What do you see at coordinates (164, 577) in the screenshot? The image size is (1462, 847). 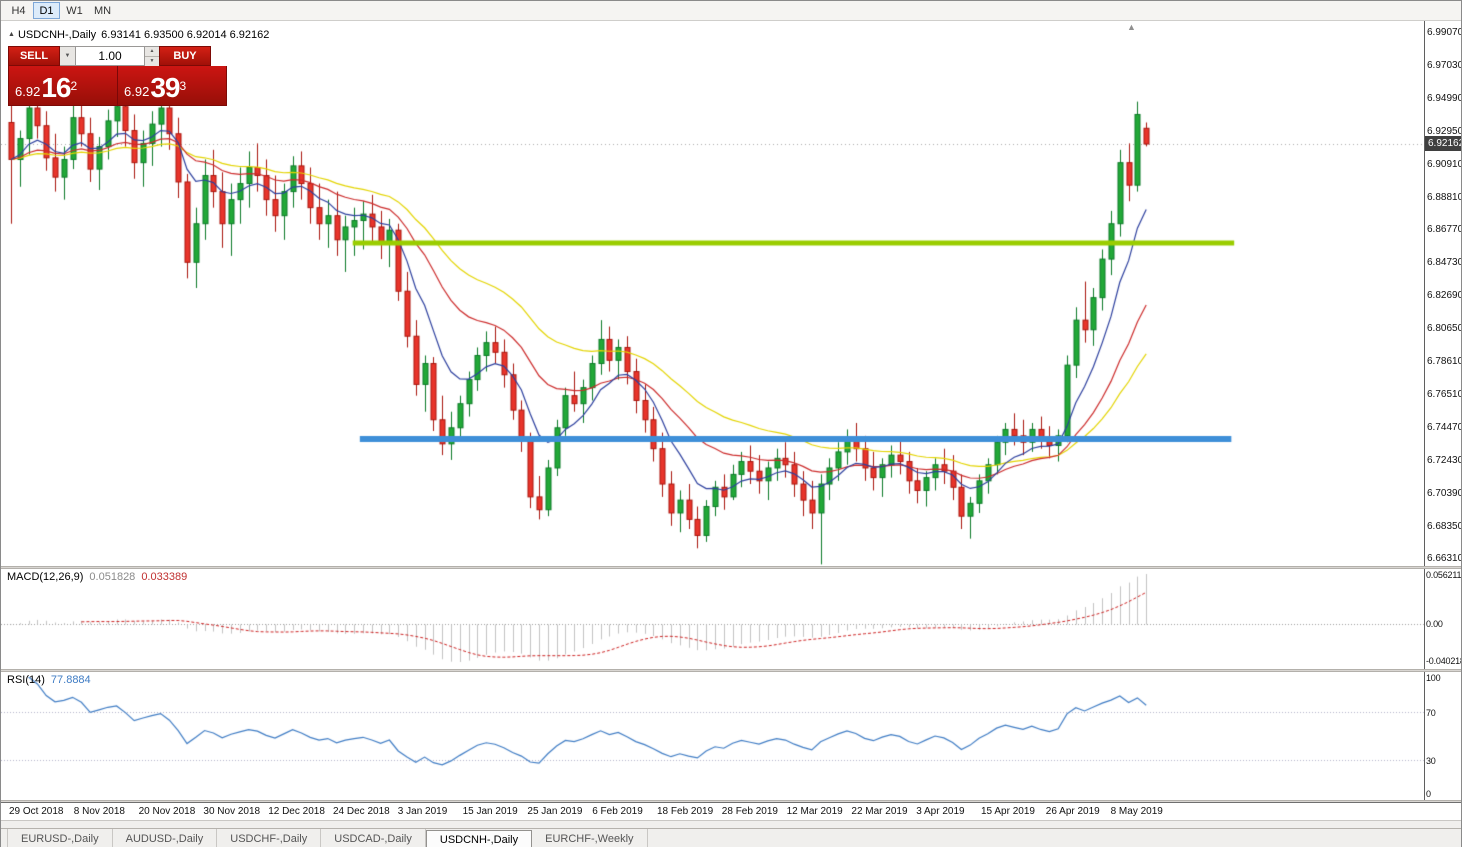 I see `macd-signal-value: 0.033389` at bounding box center [164, 577].